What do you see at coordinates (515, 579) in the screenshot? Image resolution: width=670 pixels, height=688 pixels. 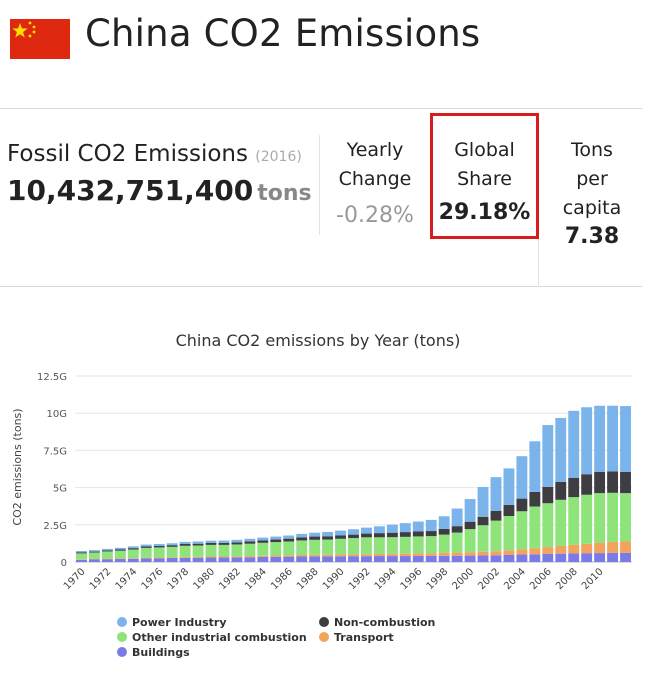 I see `x-tick-label: 2004` at bounding box center [515, 579].